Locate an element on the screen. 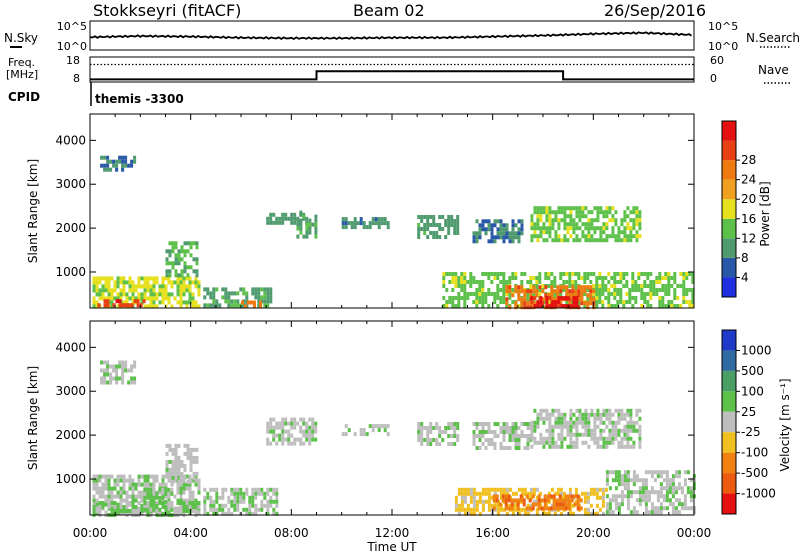 This screenshot has width=800, height=554. x-tick-label: 00:00 is located at coordinates (694, 533).